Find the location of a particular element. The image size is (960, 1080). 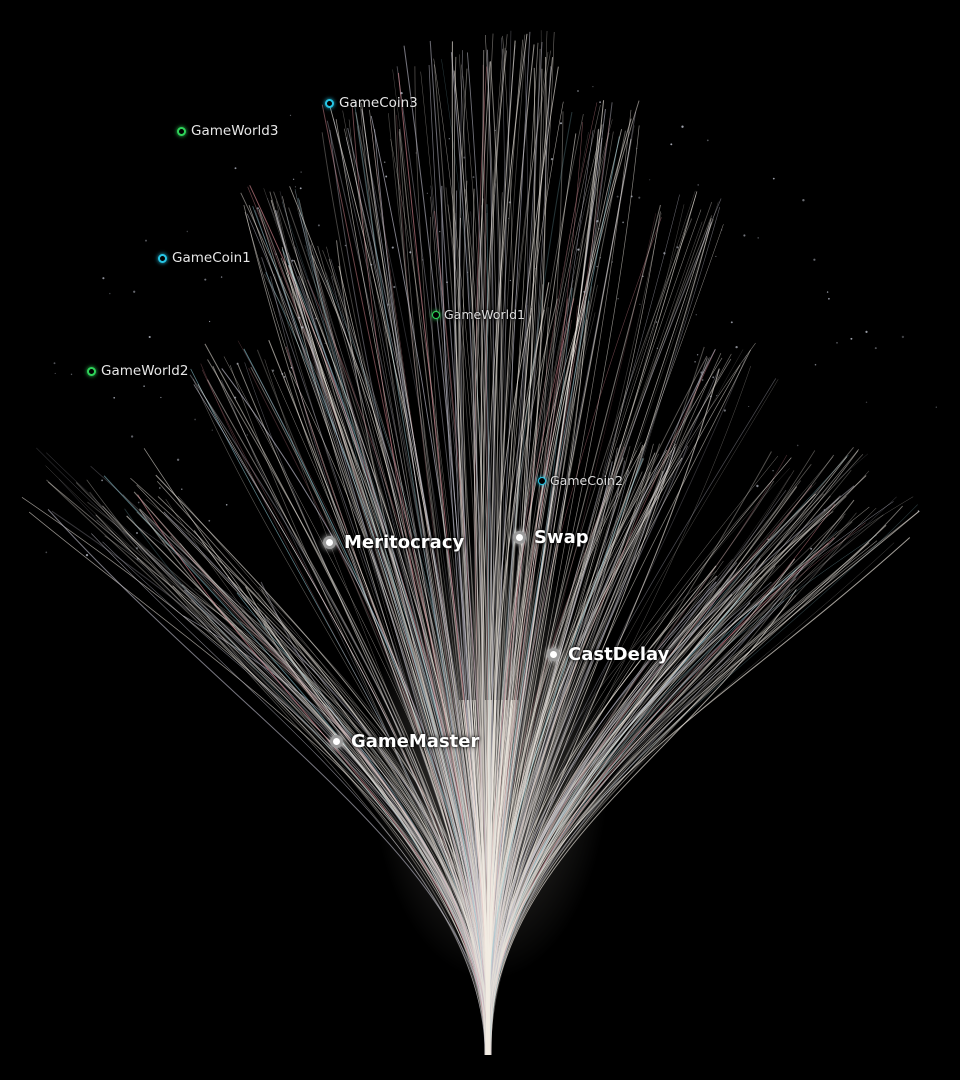

node-gameworld3: GameWorld3 is located at coordinates (227, 131).